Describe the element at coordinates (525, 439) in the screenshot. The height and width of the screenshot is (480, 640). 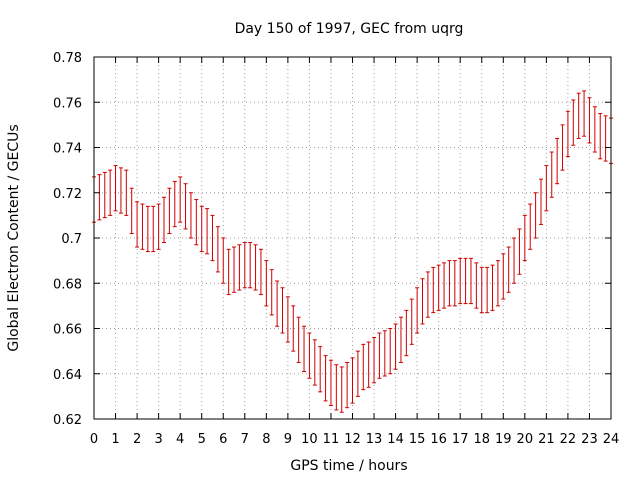
I see `x-tick-label: 20` at that location.